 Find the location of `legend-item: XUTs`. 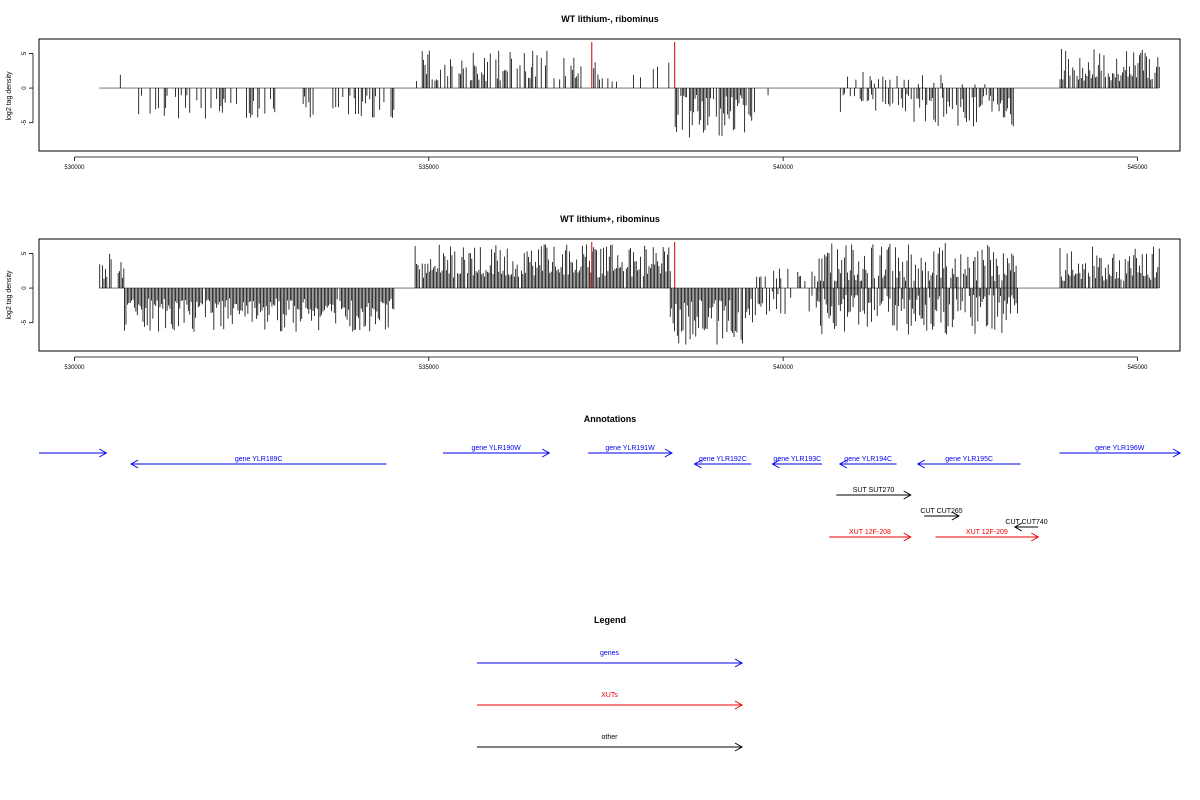

legend-item: XUTs is located at coordinates (610, 701).